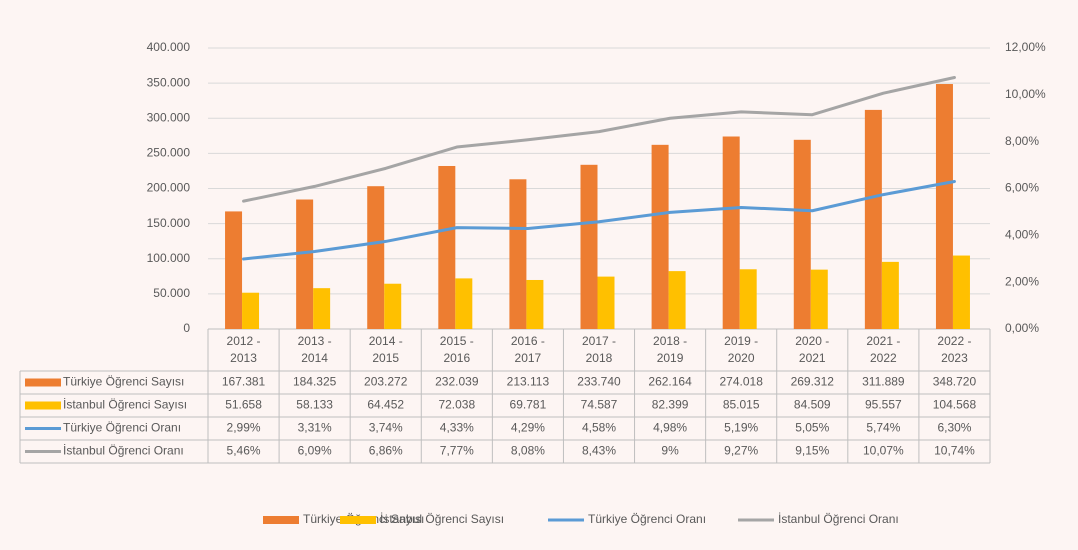  I want to click on table-value: 10,74%, so click(954, 451).